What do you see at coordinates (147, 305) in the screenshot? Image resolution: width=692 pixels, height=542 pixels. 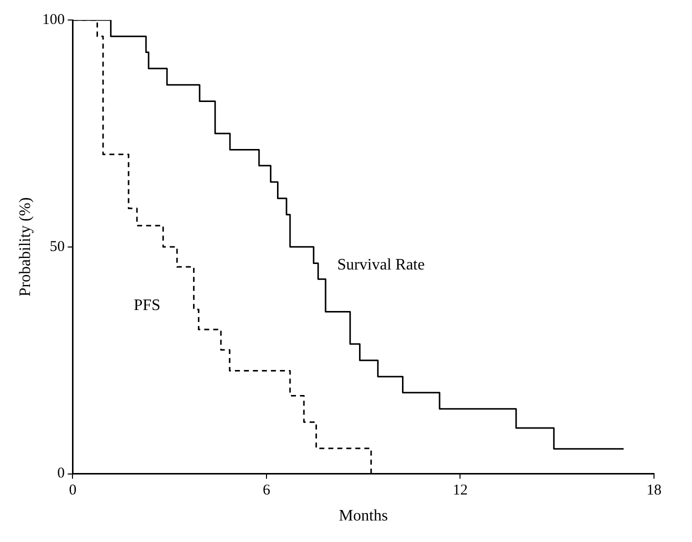 I see `text: PFS` at bounding box center [147, 305].